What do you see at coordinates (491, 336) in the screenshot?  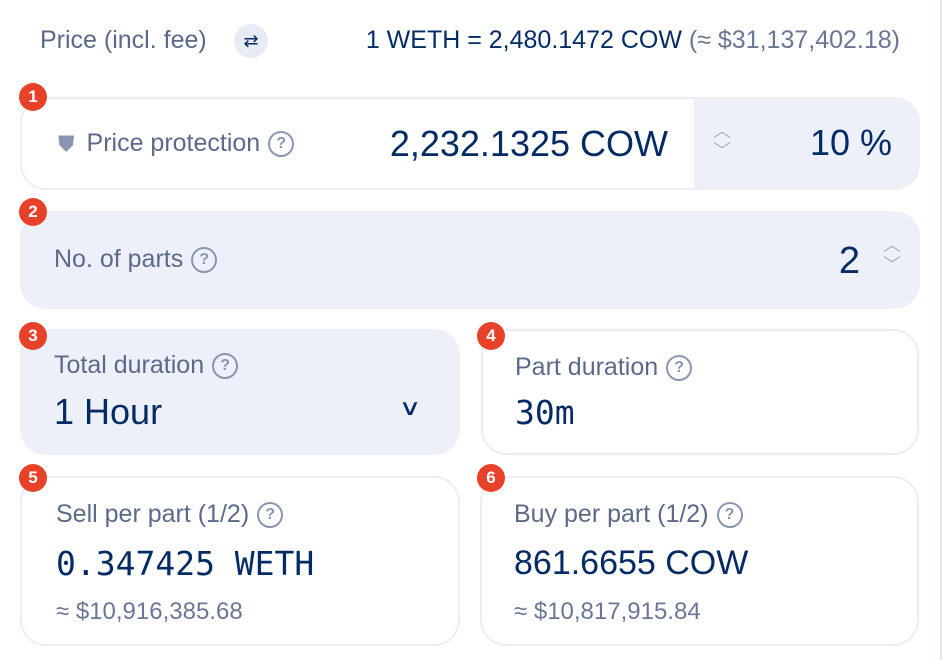 I see `step-badge: 4` at bounding box center [491, 336].